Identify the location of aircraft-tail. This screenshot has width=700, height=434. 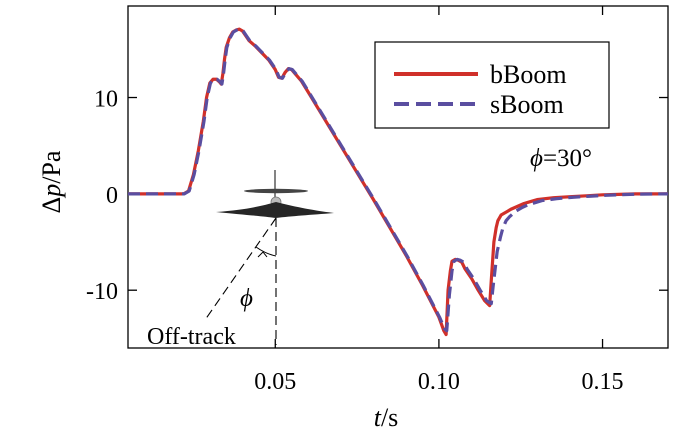
(276, 191).